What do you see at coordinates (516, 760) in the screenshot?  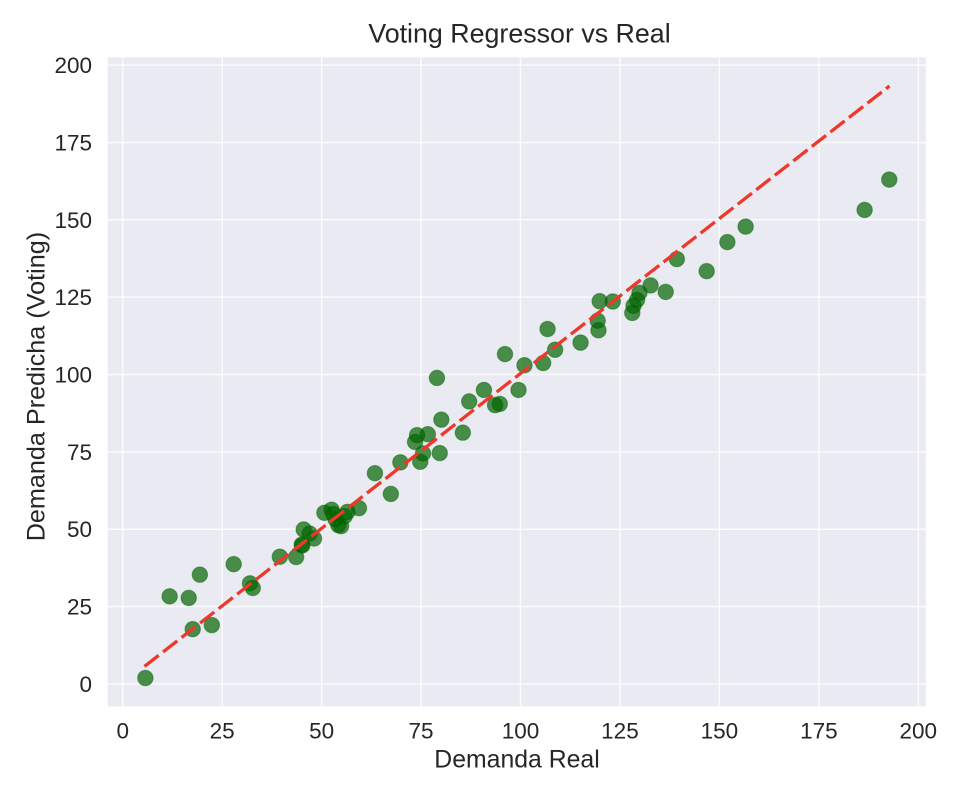 I see `svg-text: Demanda Real` at bounding box center [516, 760].